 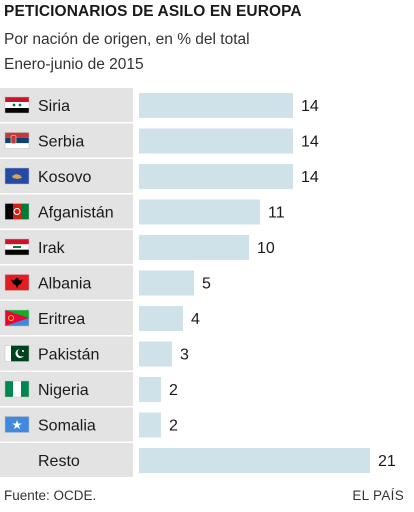 What do you see at coordinates (137, 247) in the screenshot?
I see `chart-row: Irak 10` at bounding box center [137, 247].